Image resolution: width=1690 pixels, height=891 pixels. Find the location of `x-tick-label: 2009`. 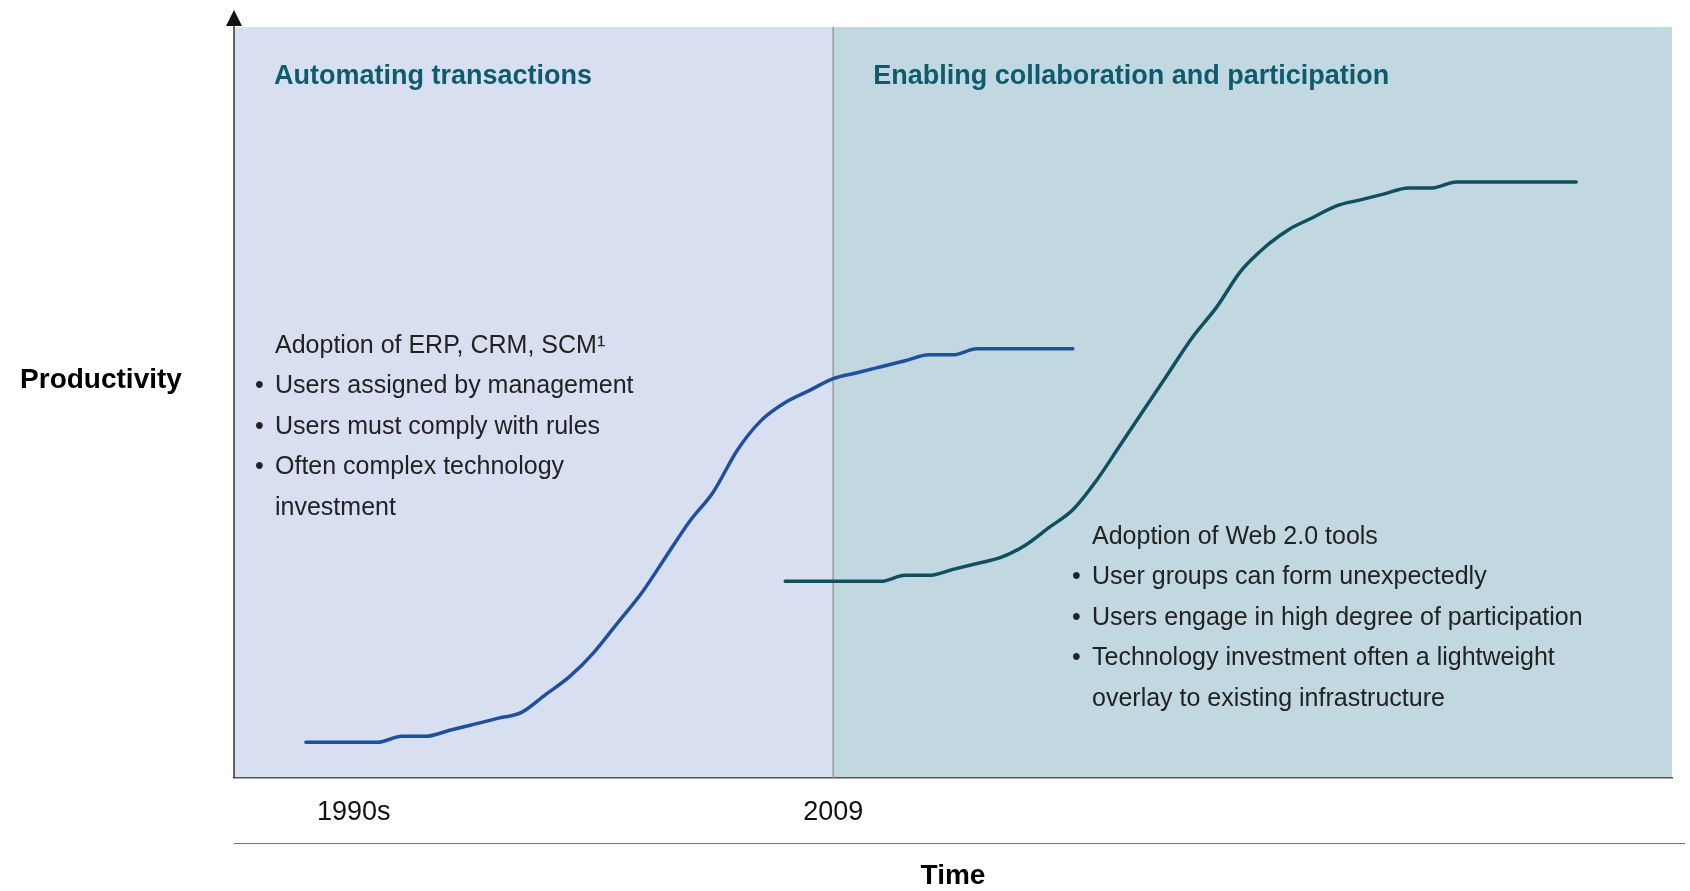

x-tick-label: 2009 is located at coordinates (833, 810).